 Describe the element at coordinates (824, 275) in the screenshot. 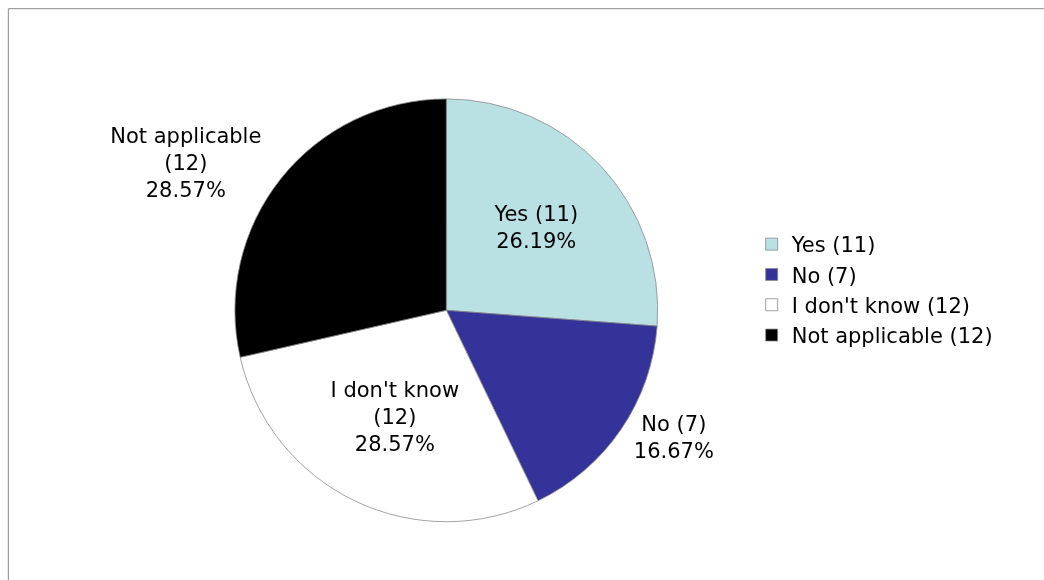

I see `legend-label: No (7)` at that location.